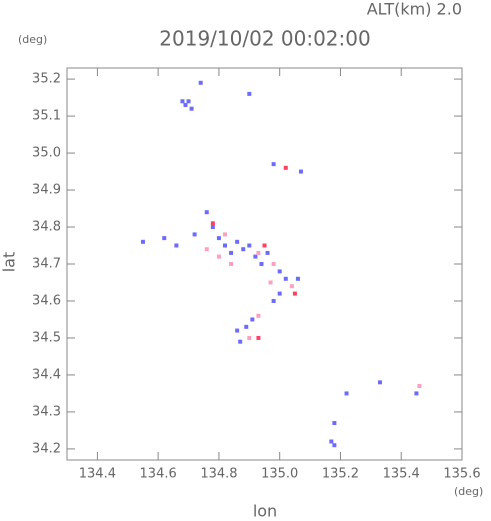 The image size is (491, 521). Describe the element at coordinates (340, 474) in the screenshot. I see `x-tick-label: 135.2` at that location.